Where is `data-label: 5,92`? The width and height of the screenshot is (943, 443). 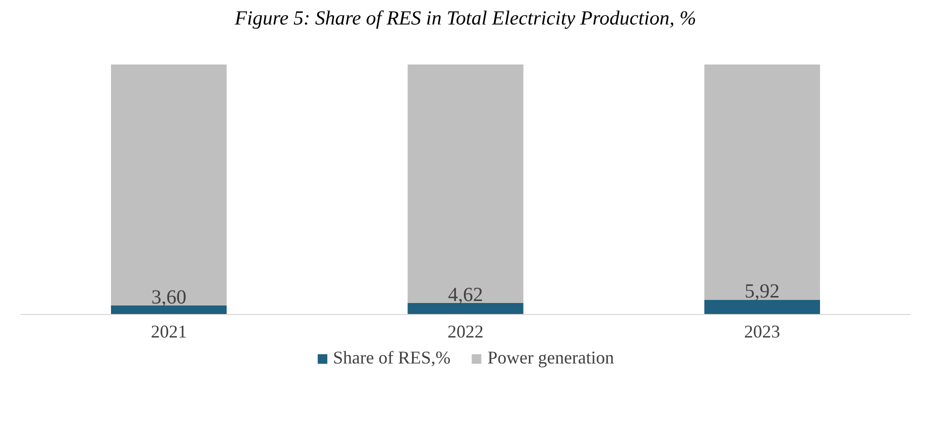
data-label: 5,92 is located at coordinates (762, 291).